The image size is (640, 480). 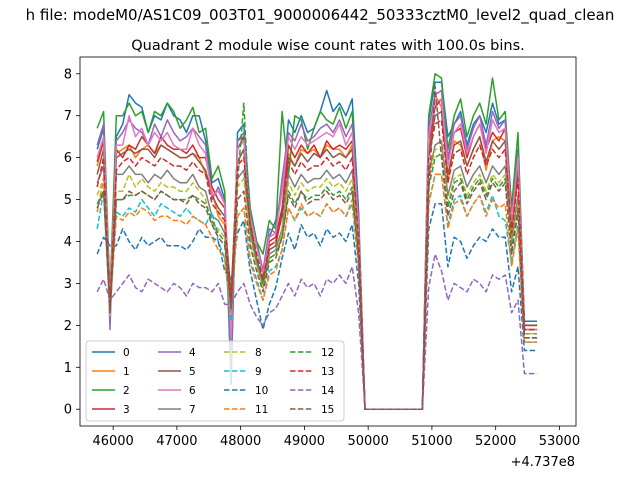 What do you see at coordinates (192, 353) in the screenshot?
I see `legend-label-4: 4` at bounding box center [192, 353].